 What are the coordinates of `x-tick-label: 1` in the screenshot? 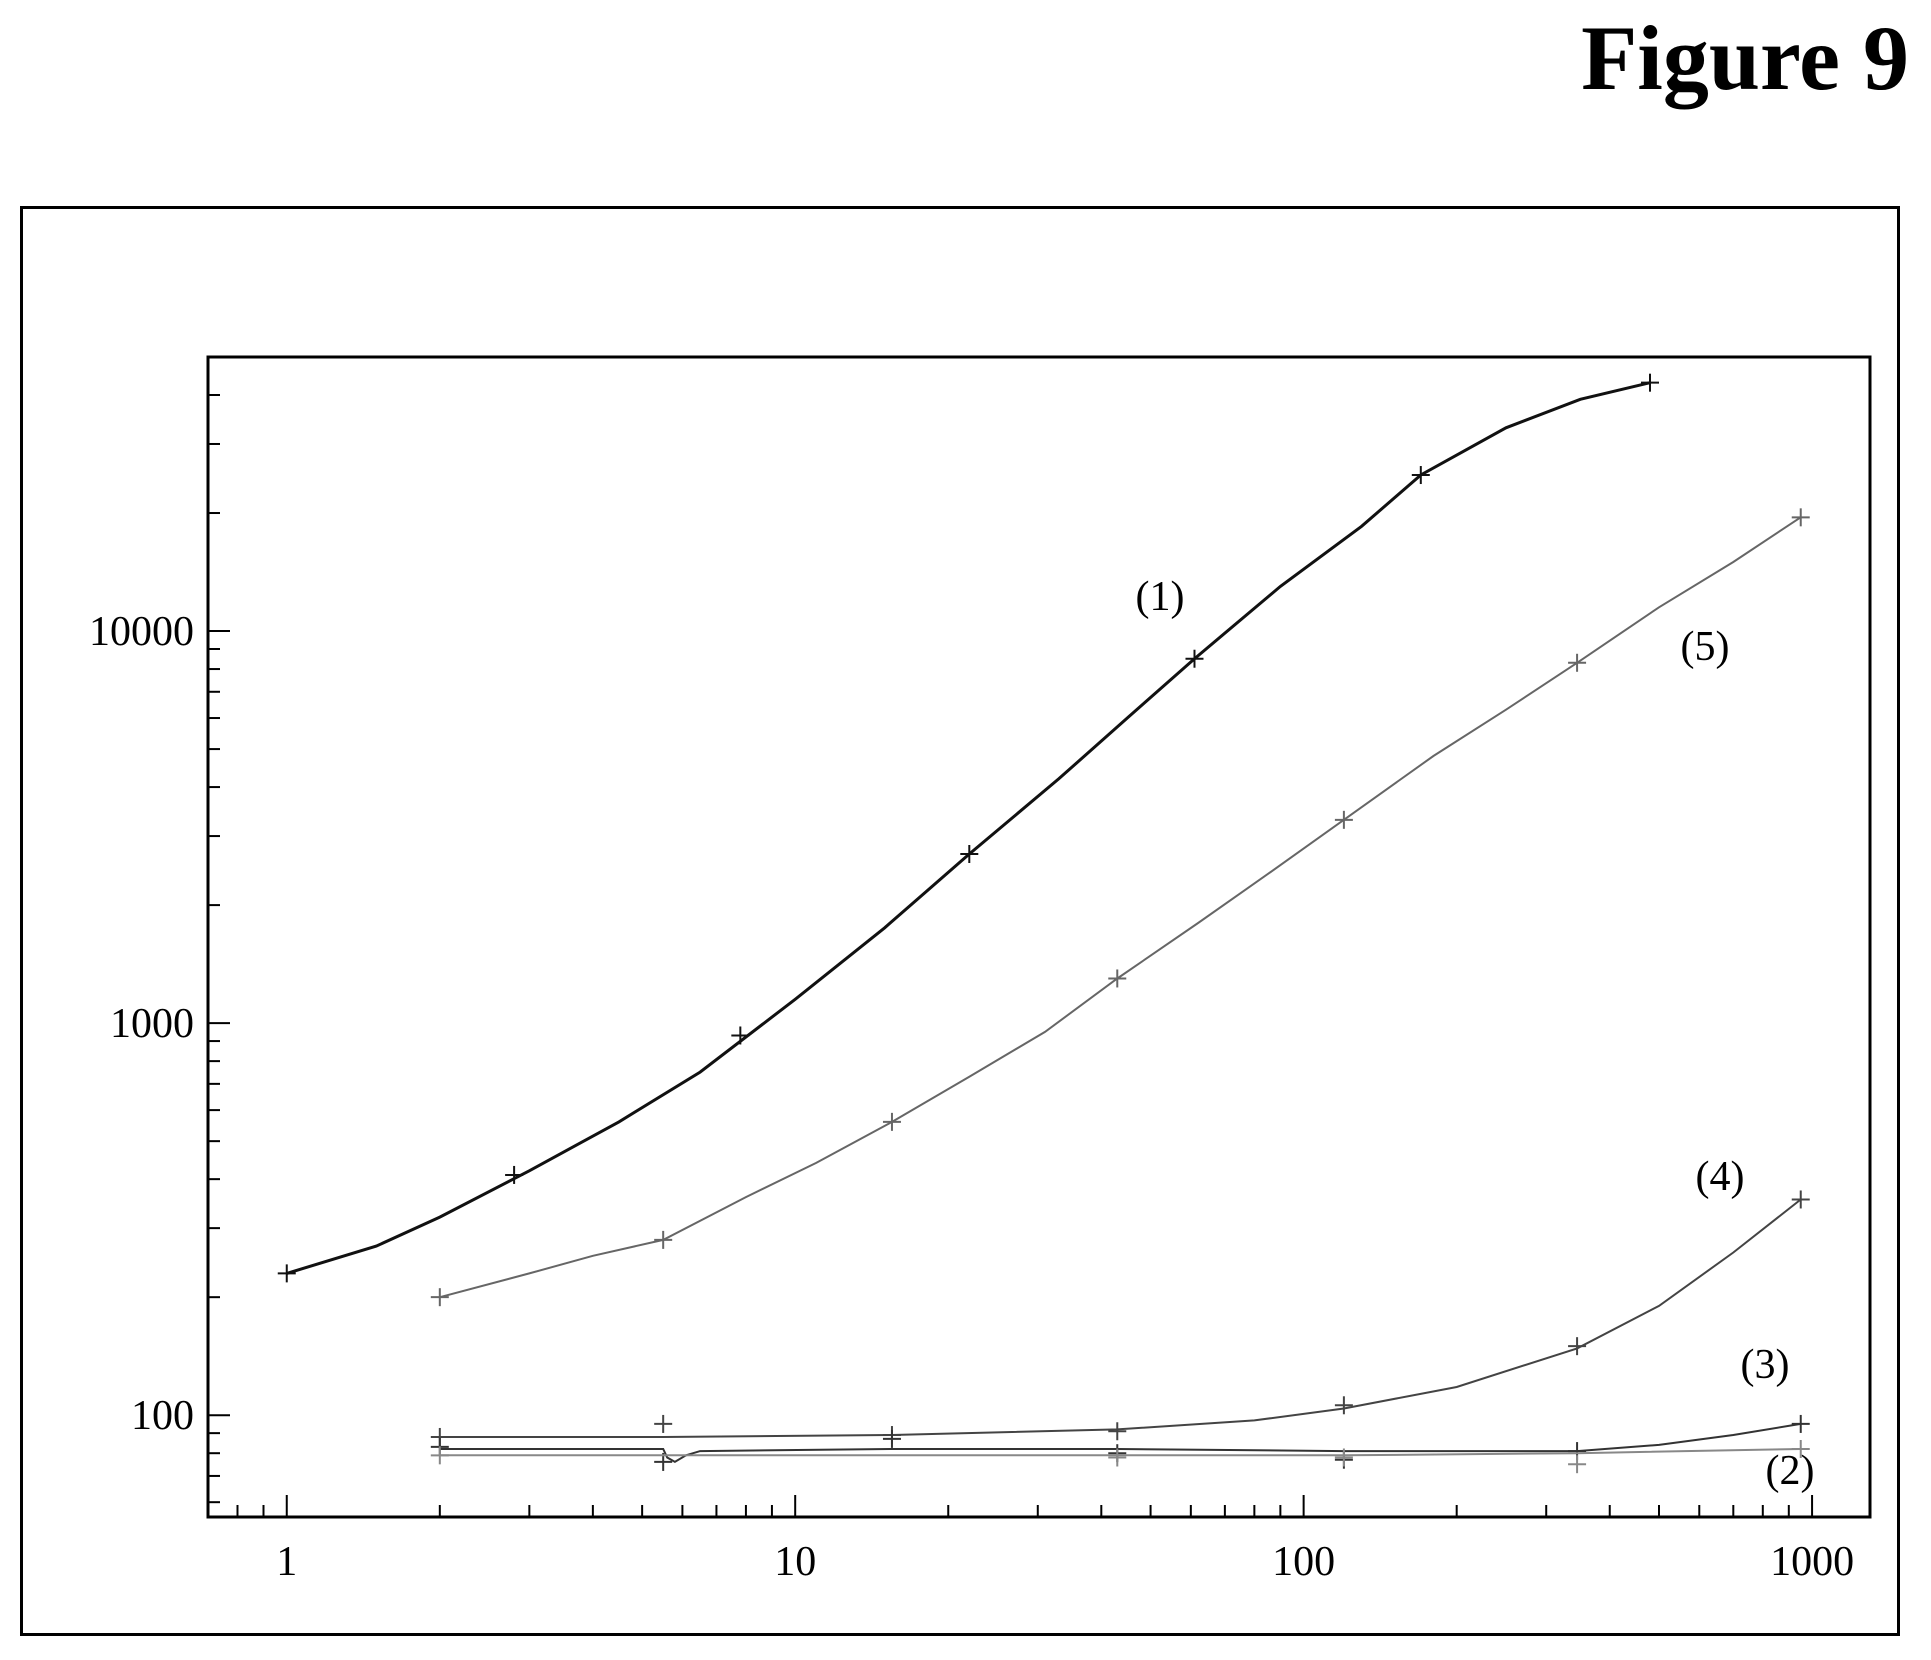 It's located at (286, 1562).